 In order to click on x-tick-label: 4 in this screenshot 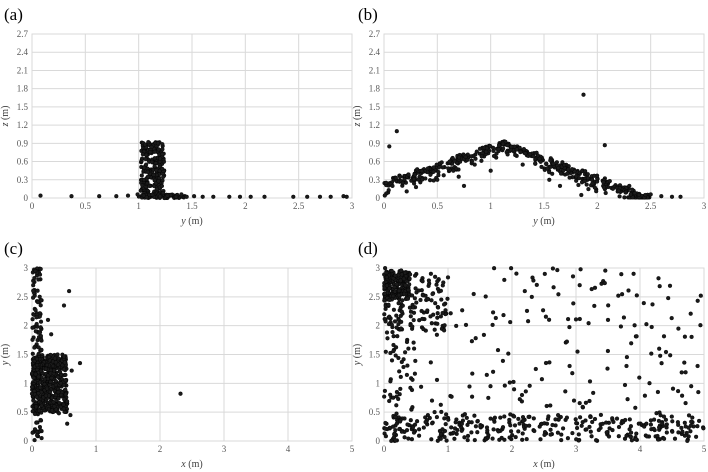, I will do `click(640, 449)`.